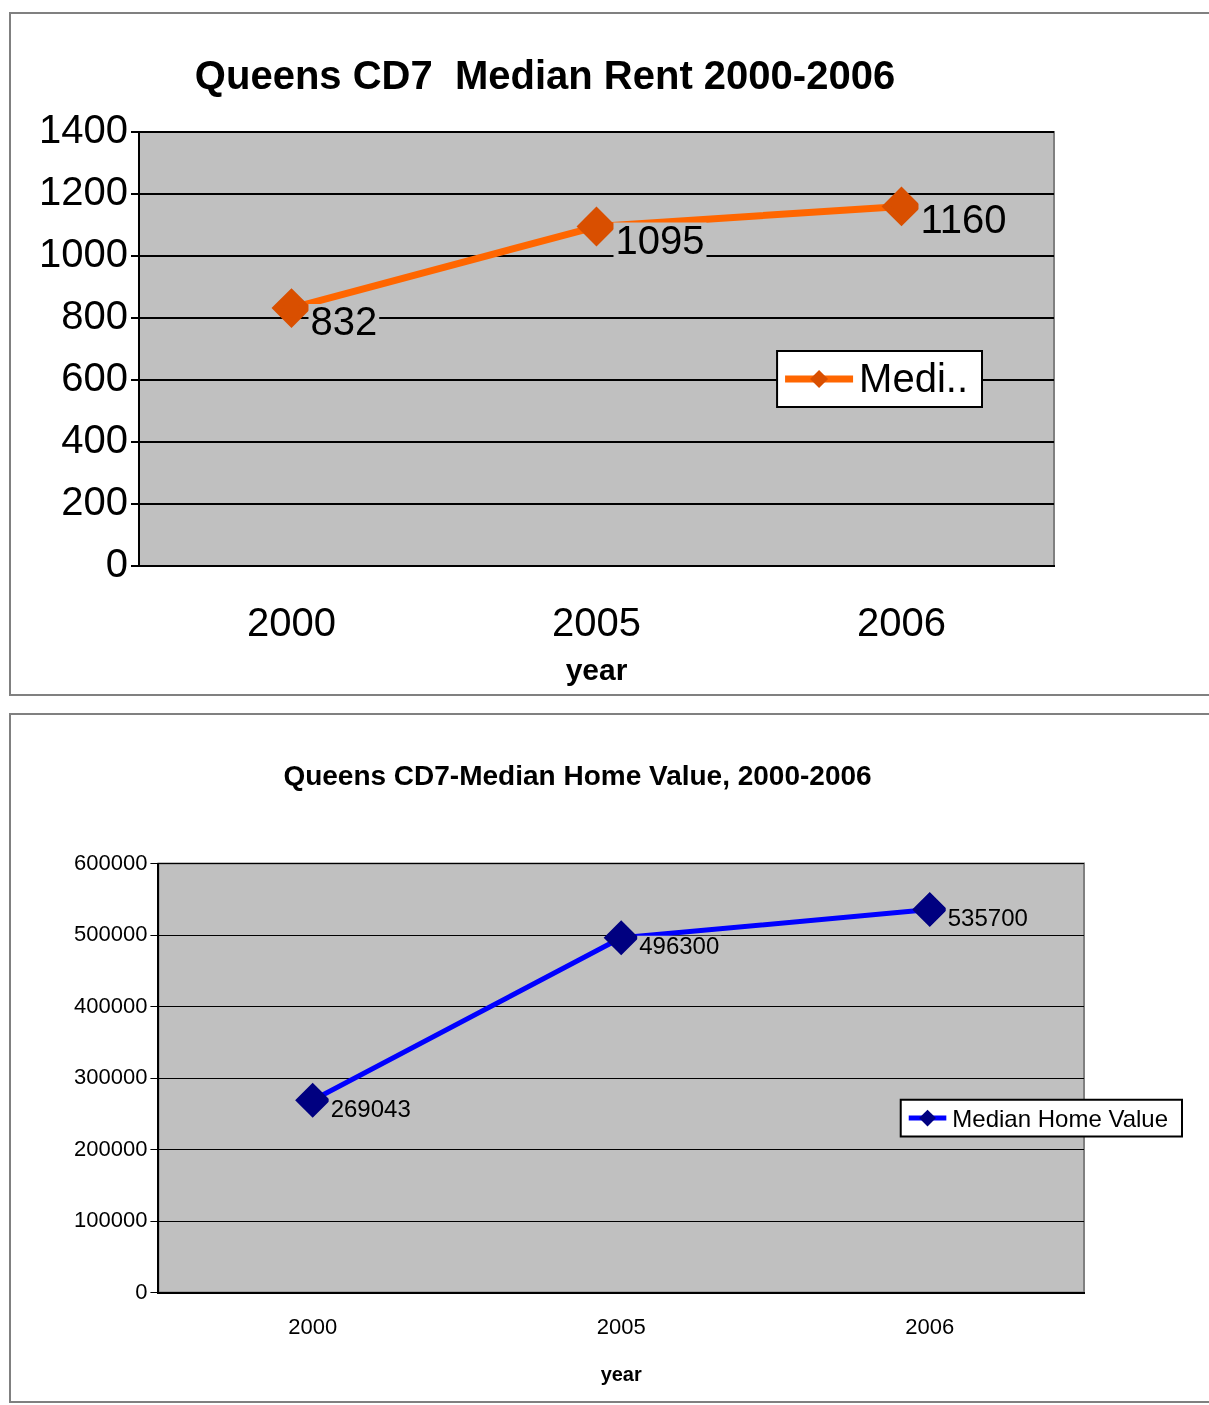 The image size is (1209, 1405). Describe the element at coordinates (370, 1108) in the screenshot. I see `data-label: 269043` at that location.